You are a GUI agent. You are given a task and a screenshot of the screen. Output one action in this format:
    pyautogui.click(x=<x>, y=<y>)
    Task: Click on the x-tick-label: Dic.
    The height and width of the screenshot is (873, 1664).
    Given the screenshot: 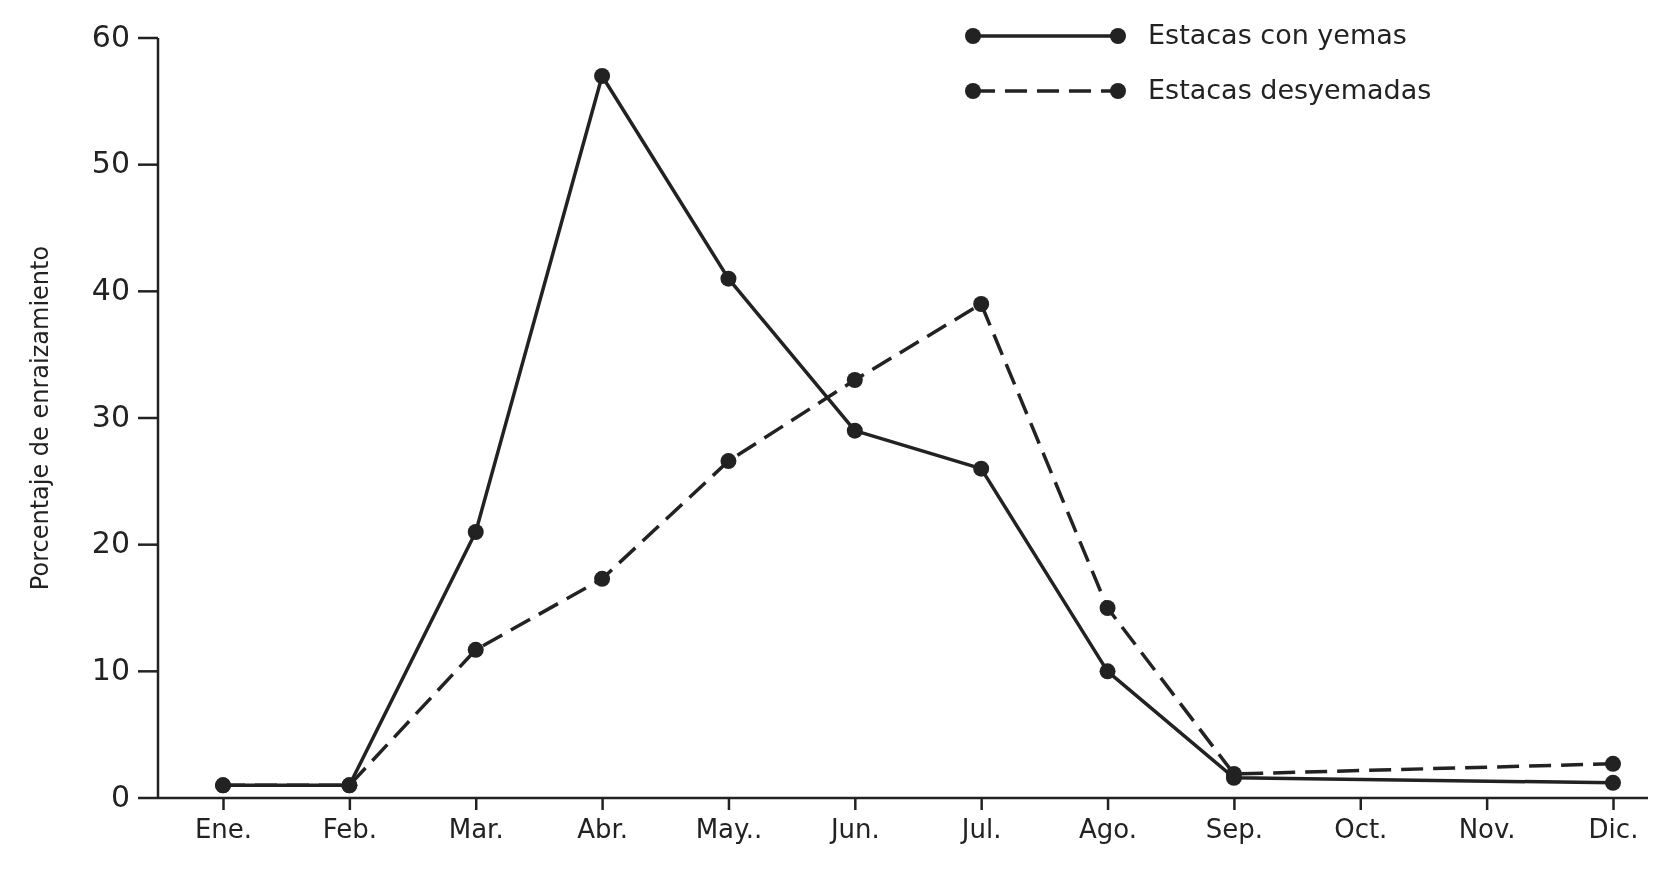 What is the action you would take?
    pyautogui.click(x=1613, y=829)
    